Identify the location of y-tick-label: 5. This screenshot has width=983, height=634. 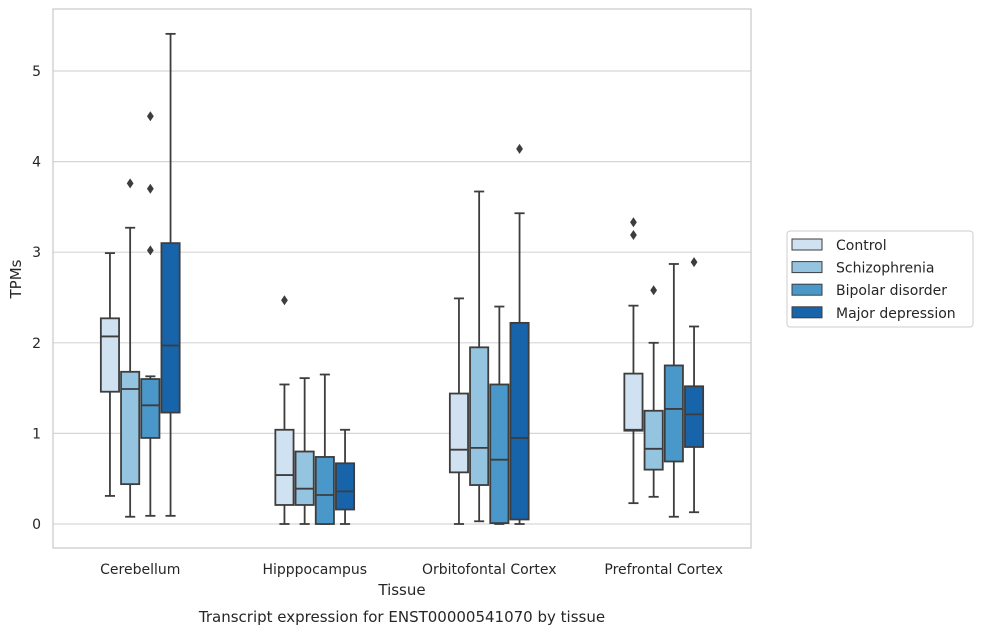
(36, 72).